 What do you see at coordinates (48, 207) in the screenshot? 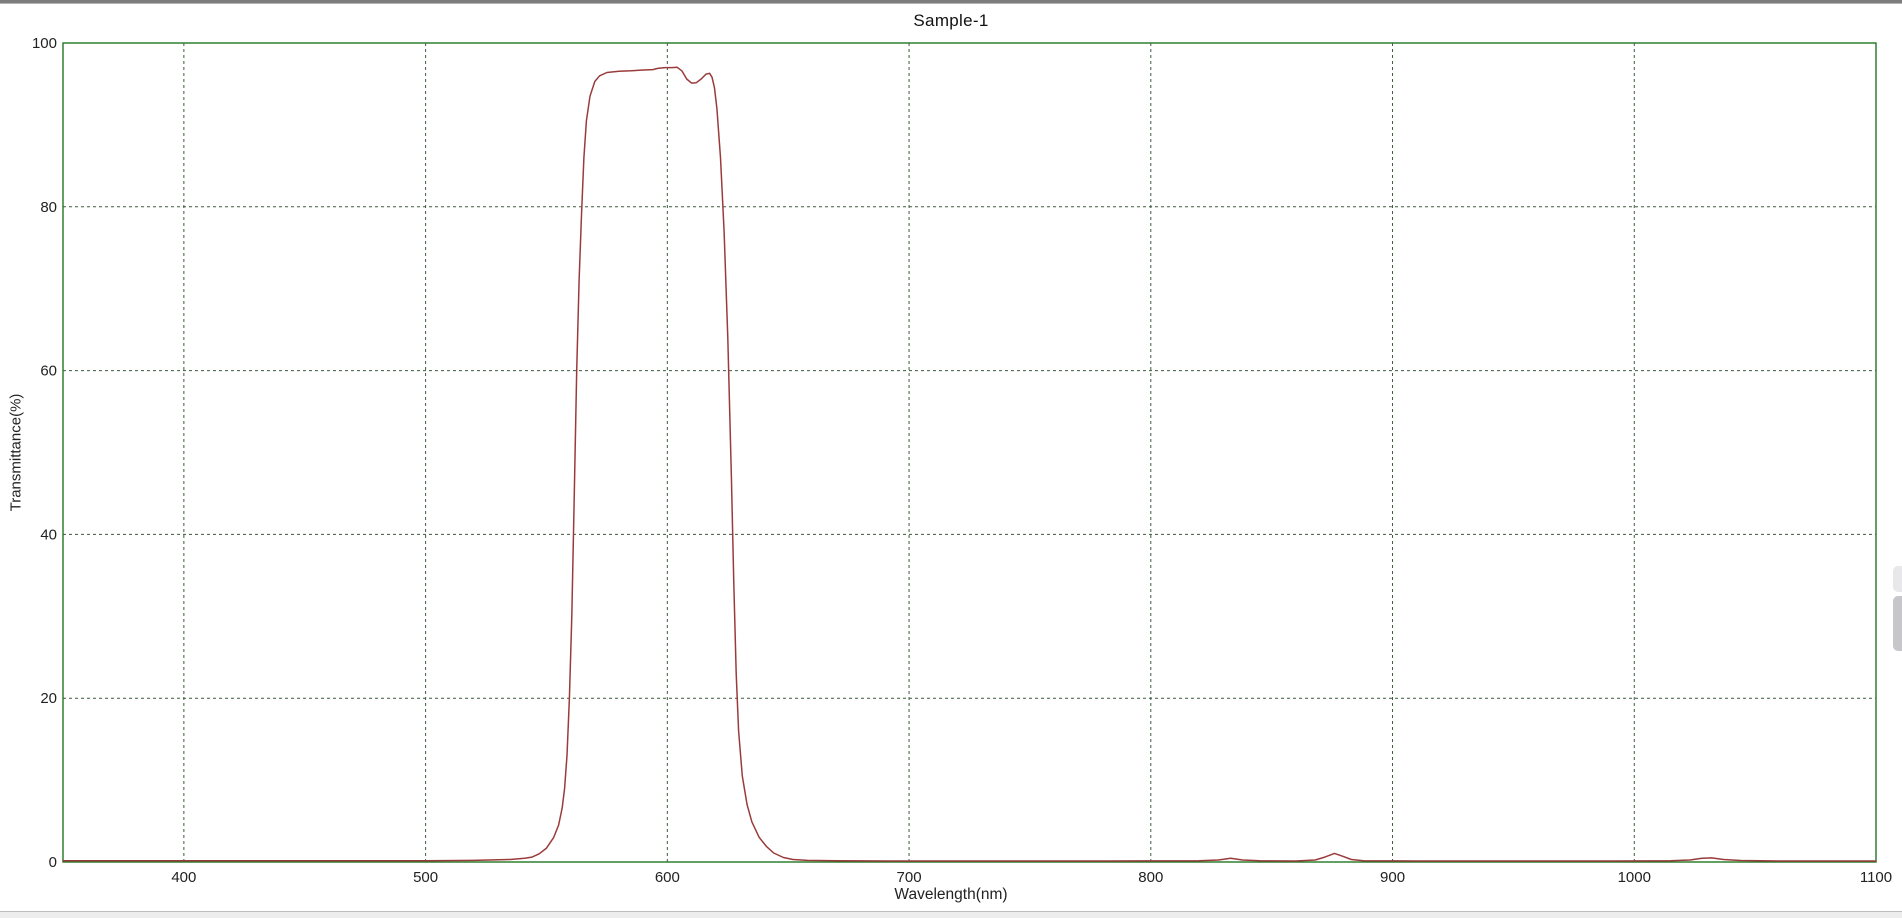
I see `y-tick-label-80: 80` at bounding box center [48, 207].